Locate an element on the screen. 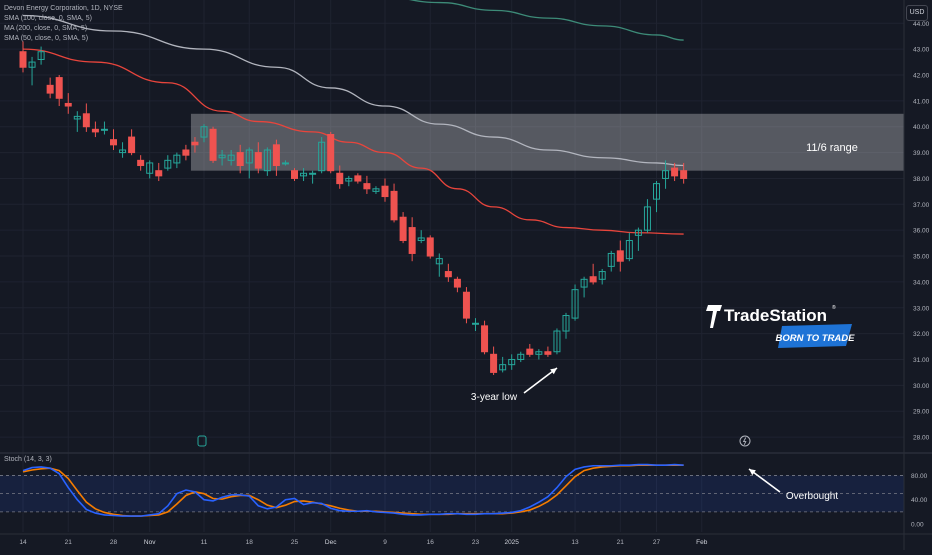 The image size is (932, 555). price-tick-label: 44.00 is located at coordinates (921, 24).